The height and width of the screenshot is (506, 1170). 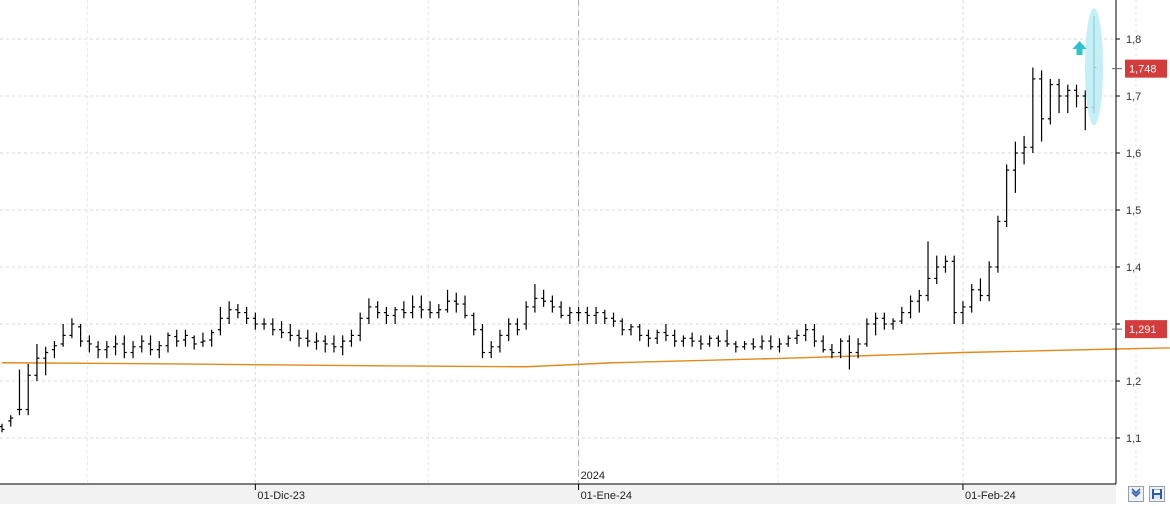 I want to click on x-axis-band, so click(x=558, y=494).